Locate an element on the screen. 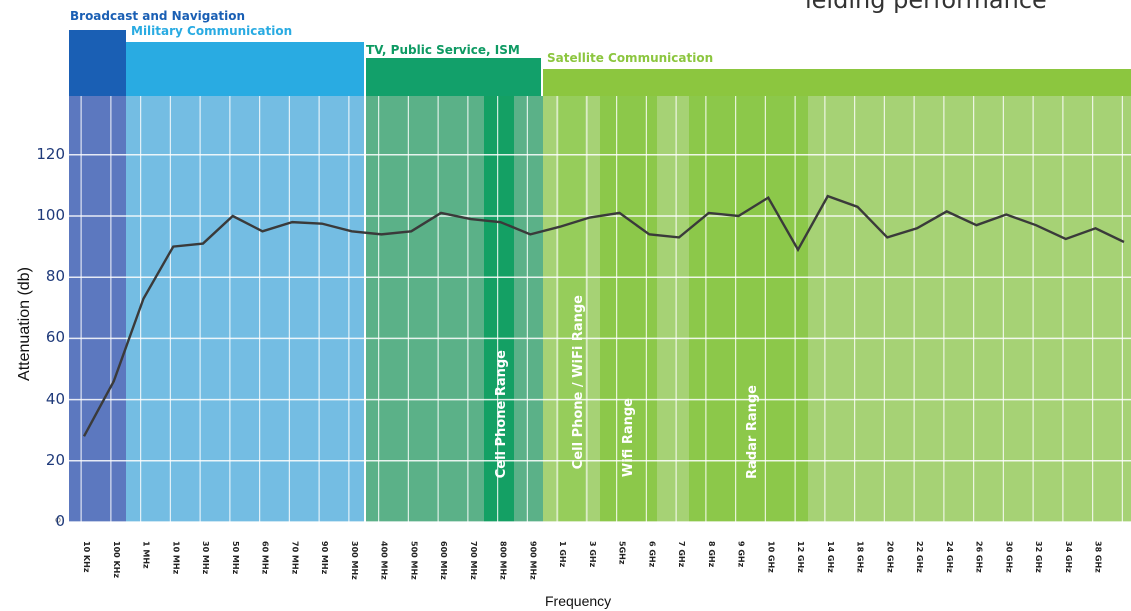 The width and height of the screenshot is (1131, 611). x-tick-label: 100 KHz is located at coordinates (116, 560).